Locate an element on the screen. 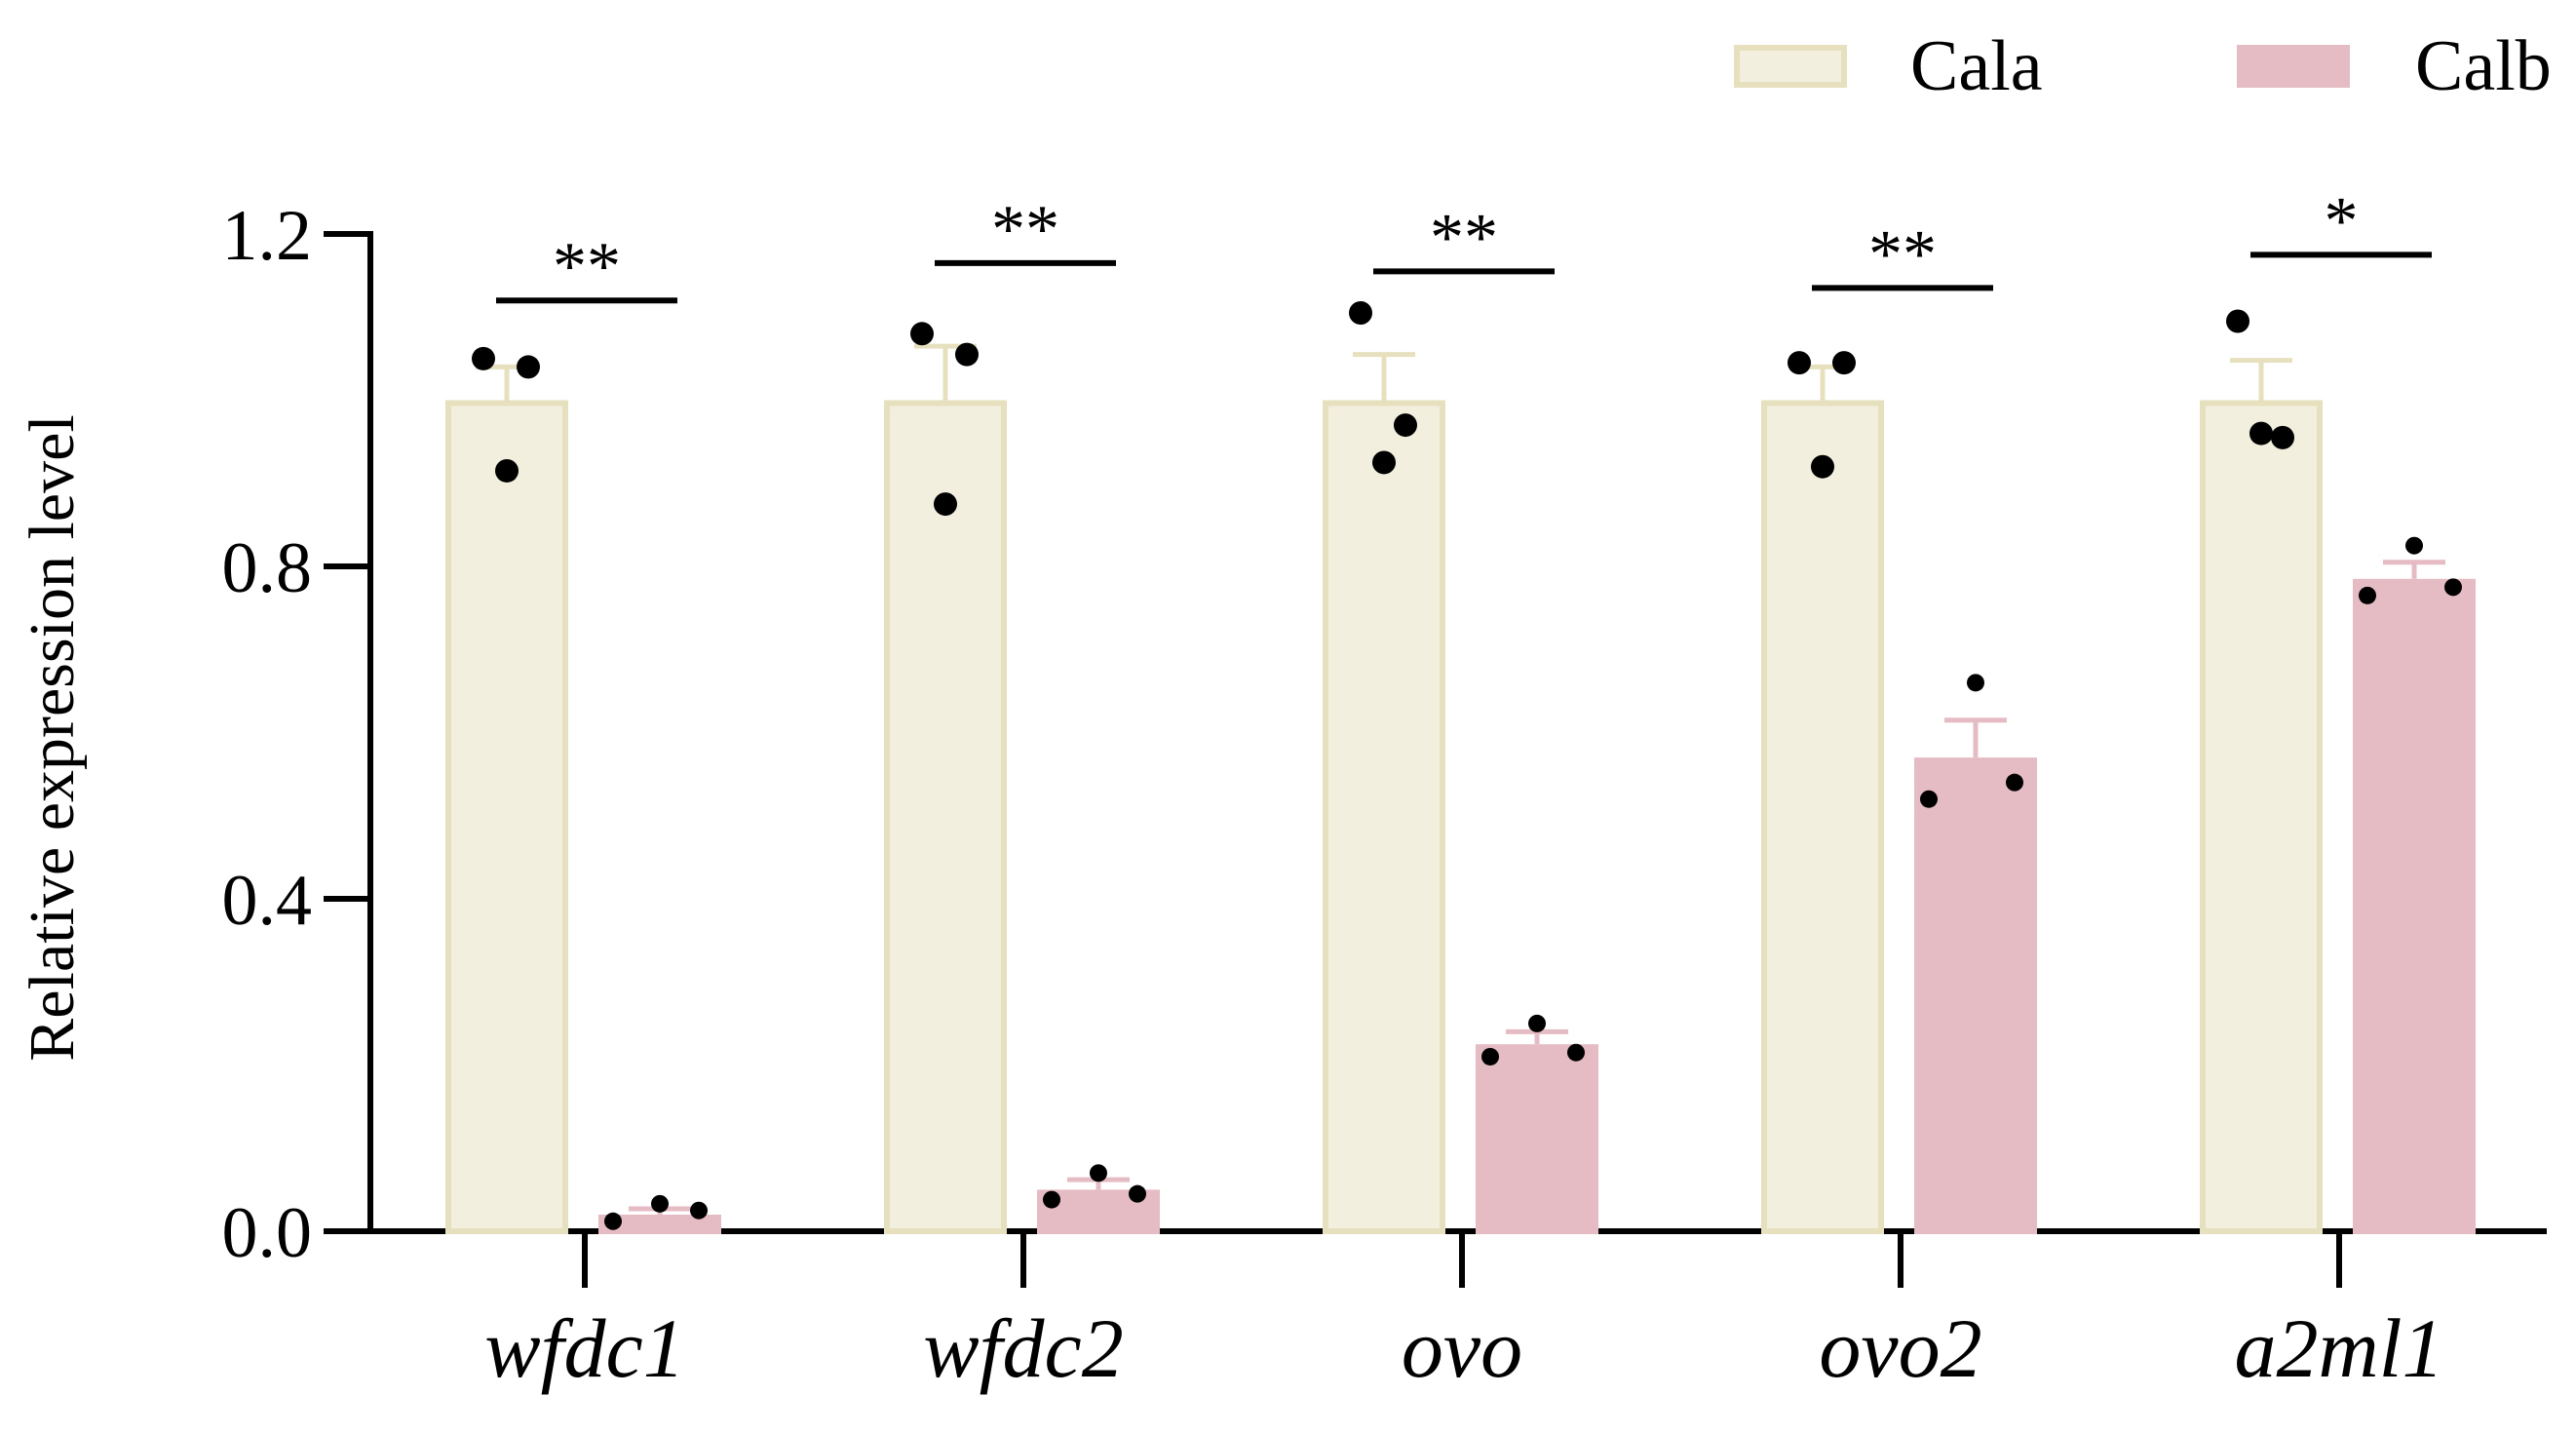 This screenshot has width=2576, height=1434. significance-label: * is located at coordinates (2342, 220).